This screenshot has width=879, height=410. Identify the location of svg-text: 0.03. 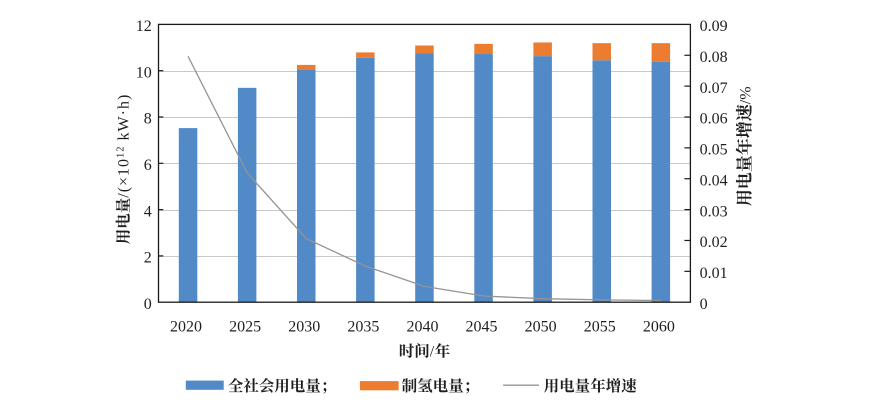
(714, 211).